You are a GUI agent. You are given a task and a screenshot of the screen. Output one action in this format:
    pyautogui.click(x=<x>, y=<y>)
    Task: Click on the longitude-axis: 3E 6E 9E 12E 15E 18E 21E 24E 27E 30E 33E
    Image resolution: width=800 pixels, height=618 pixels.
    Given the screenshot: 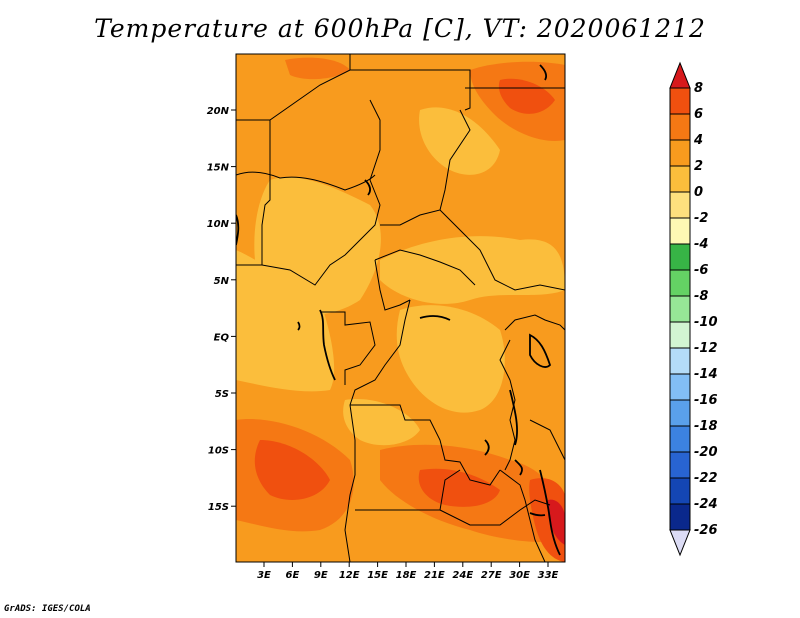 What is the action you would take?
    pyautogui.click(x=408, y=571)
    